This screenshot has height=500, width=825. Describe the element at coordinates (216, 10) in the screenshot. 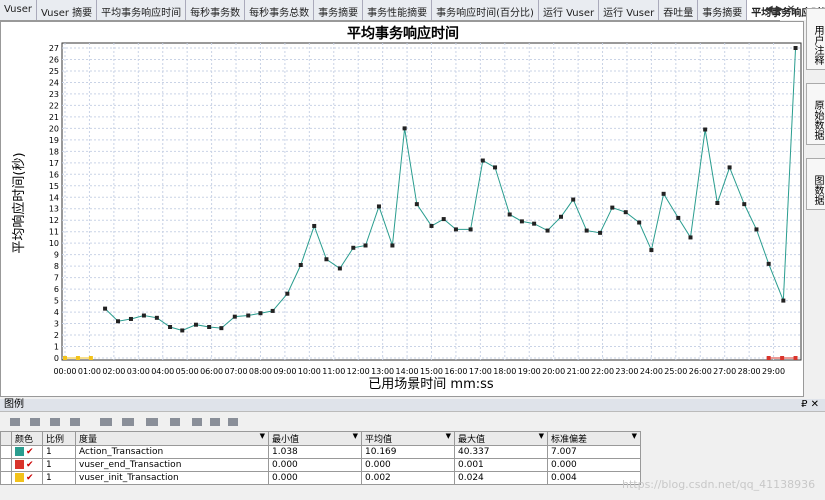

I see `tab: 每秒事务数` at that location.